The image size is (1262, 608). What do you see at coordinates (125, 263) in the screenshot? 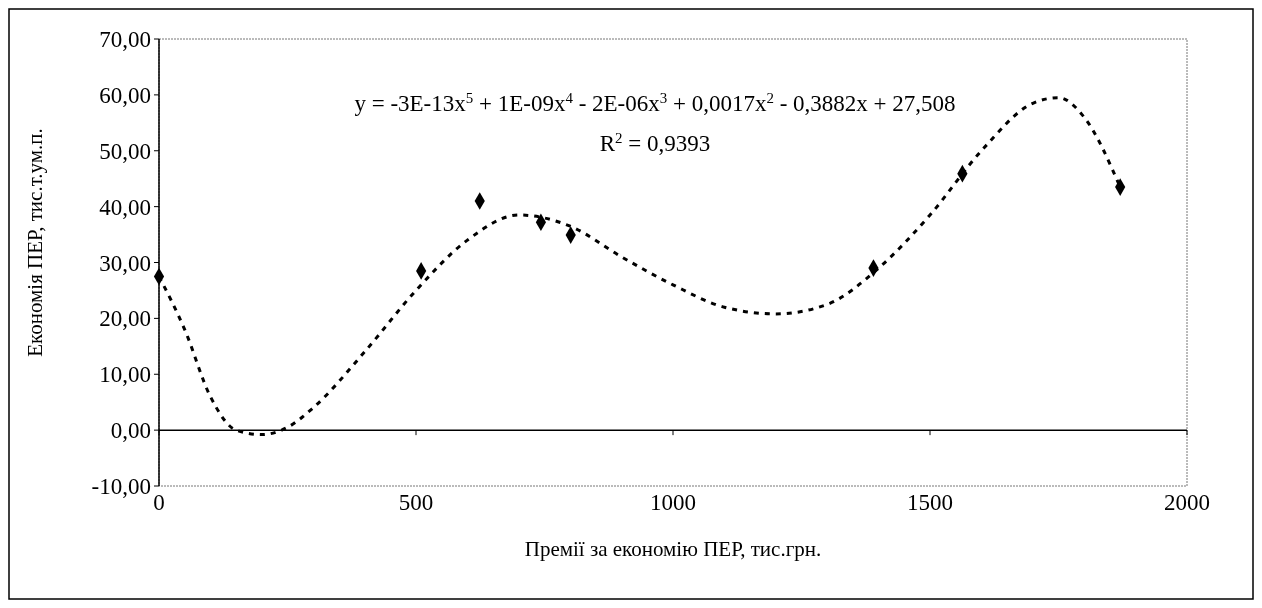
I see `y-tick-label: 30,00` at bounding box center [125, 263].